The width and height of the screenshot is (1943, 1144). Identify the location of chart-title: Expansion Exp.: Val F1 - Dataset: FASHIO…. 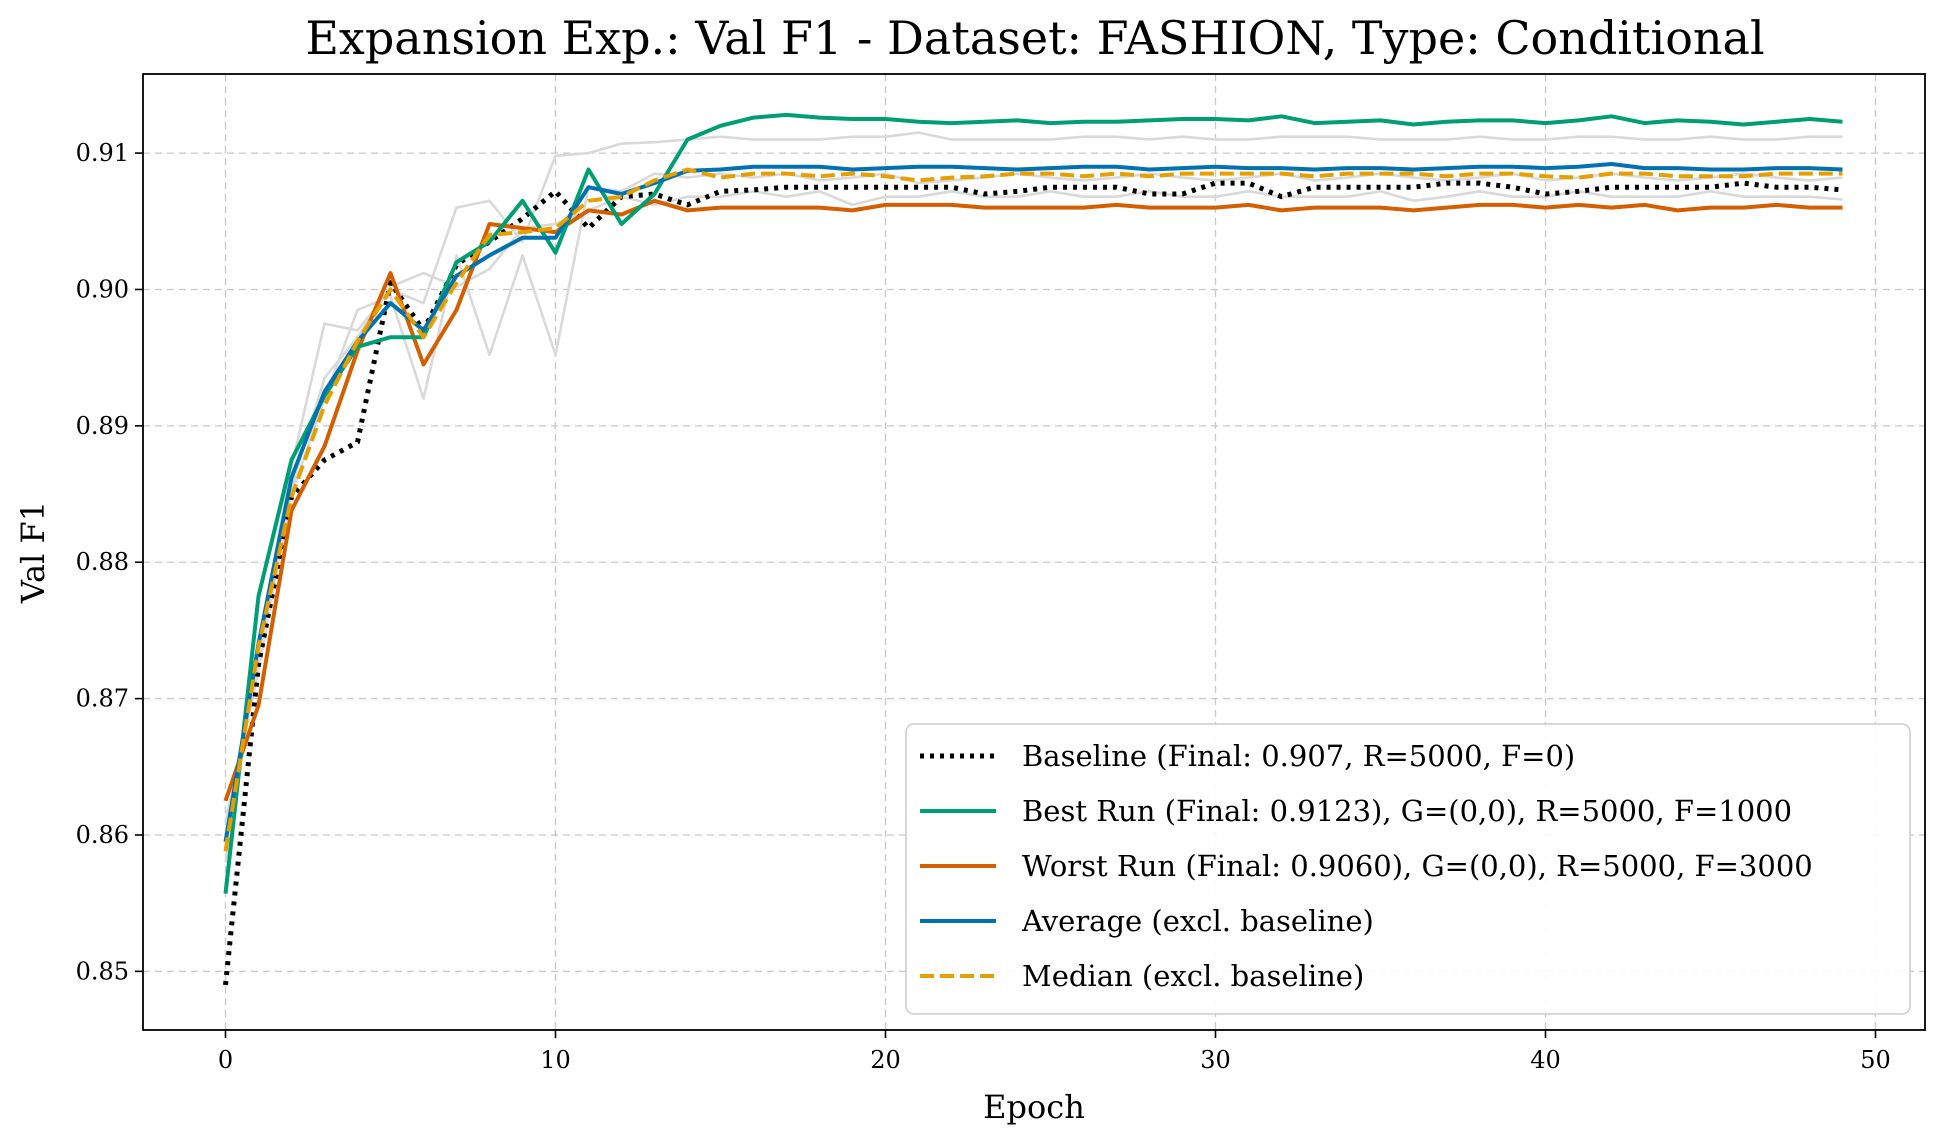
(1034, 38).